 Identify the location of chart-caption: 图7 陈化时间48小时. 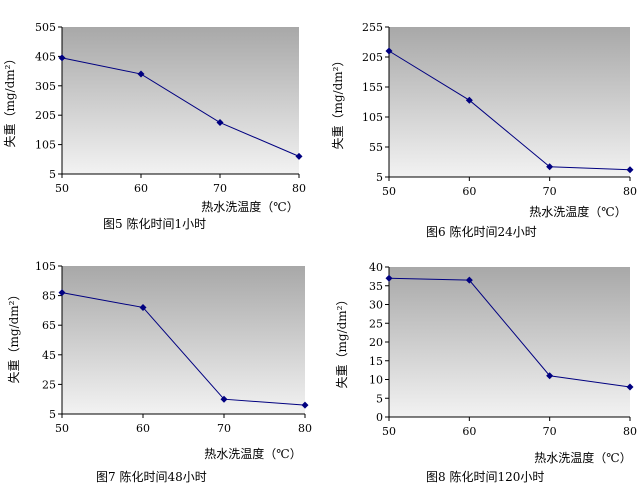
(151, 476).